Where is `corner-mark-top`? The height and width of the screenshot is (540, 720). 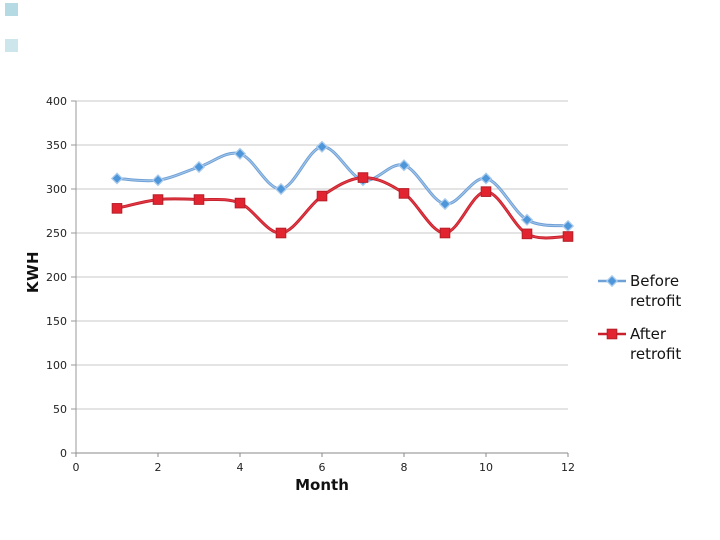
corner-mark-top is located at coordinates (11, 9).